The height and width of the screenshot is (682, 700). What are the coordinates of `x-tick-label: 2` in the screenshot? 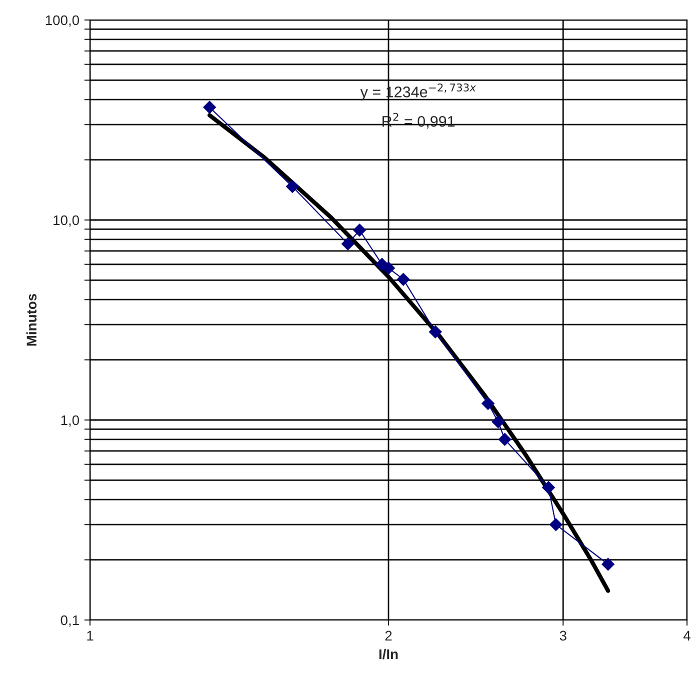 It's located at (388, 635).